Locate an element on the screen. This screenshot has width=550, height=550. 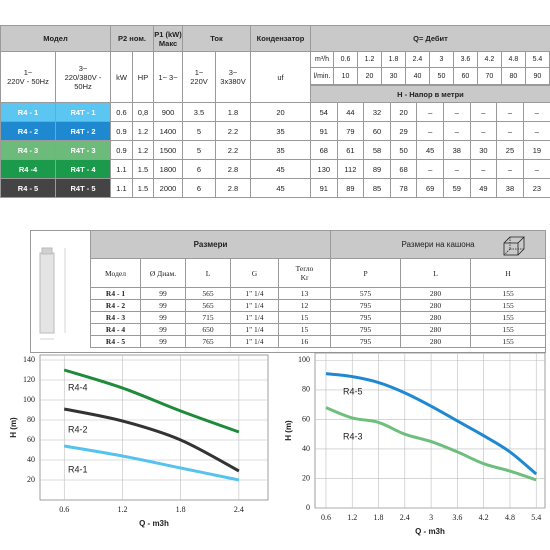
flow-value: 70 is located at coordinates (489, 76).